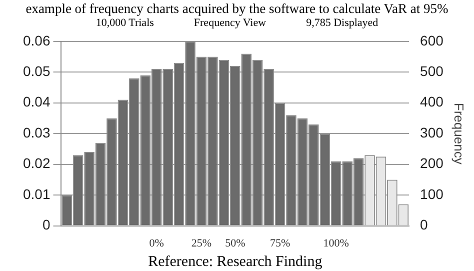 Image resolution: width=474 pixels, height=271 pixels. I want to click on y2-axis-title: Frequency, so click(459, 133).